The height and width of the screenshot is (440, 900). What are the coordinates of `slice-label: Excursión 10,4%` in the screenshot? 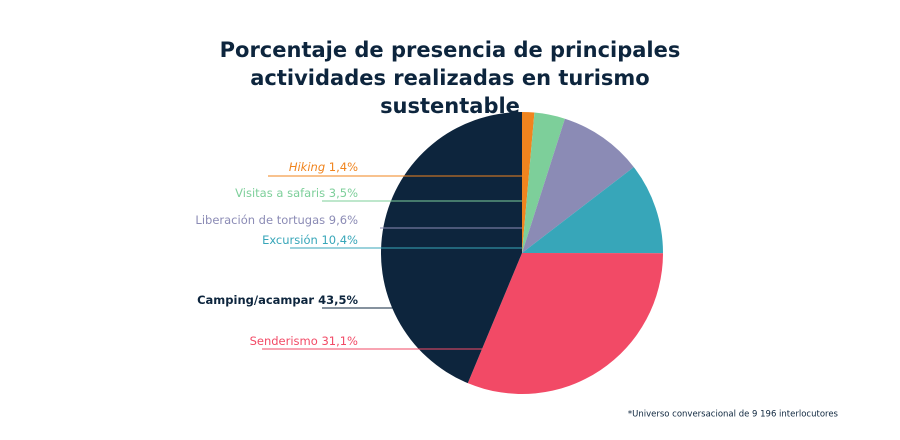 It's located at (310, 240).